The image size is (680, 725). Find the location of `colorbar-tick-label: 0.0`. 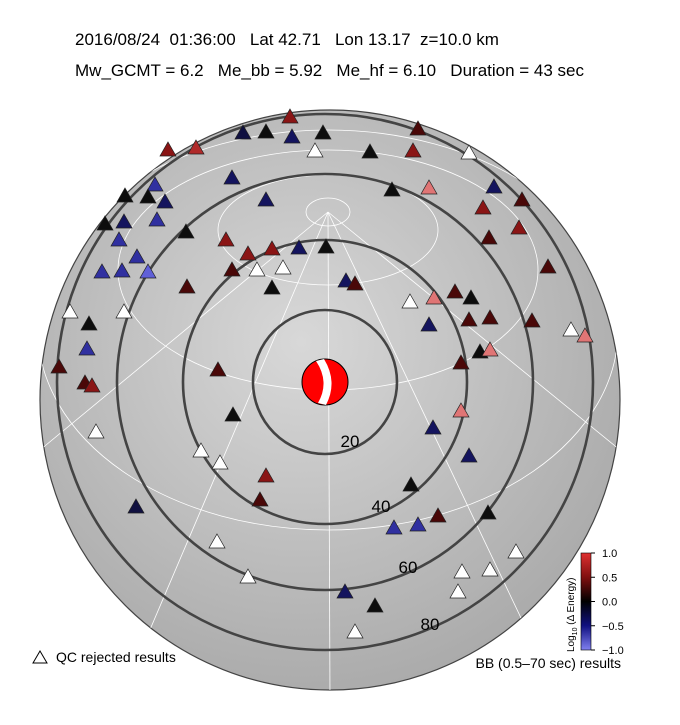

colorbar-tick-label: 0.0 is located at coordinates (609, 603).